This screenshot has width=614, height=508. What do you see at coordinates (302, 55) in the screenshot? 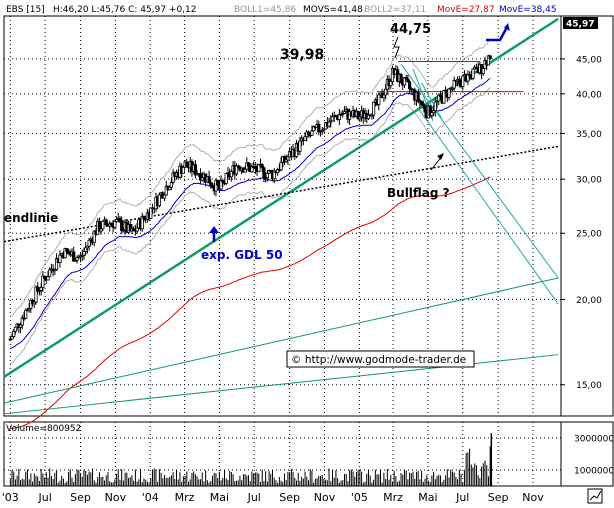
I see `level-low-label: 39,98` at bounding box center [302, 55].